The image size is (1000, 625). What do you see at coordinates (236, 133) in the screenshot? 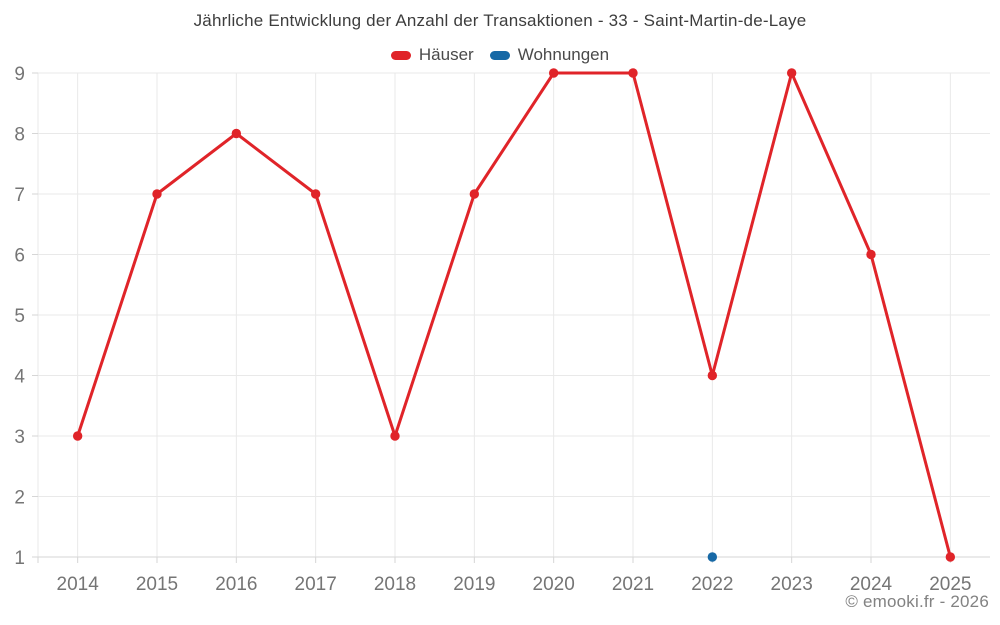
I see `series-0-point-2016` at bounding box center [236, 133].